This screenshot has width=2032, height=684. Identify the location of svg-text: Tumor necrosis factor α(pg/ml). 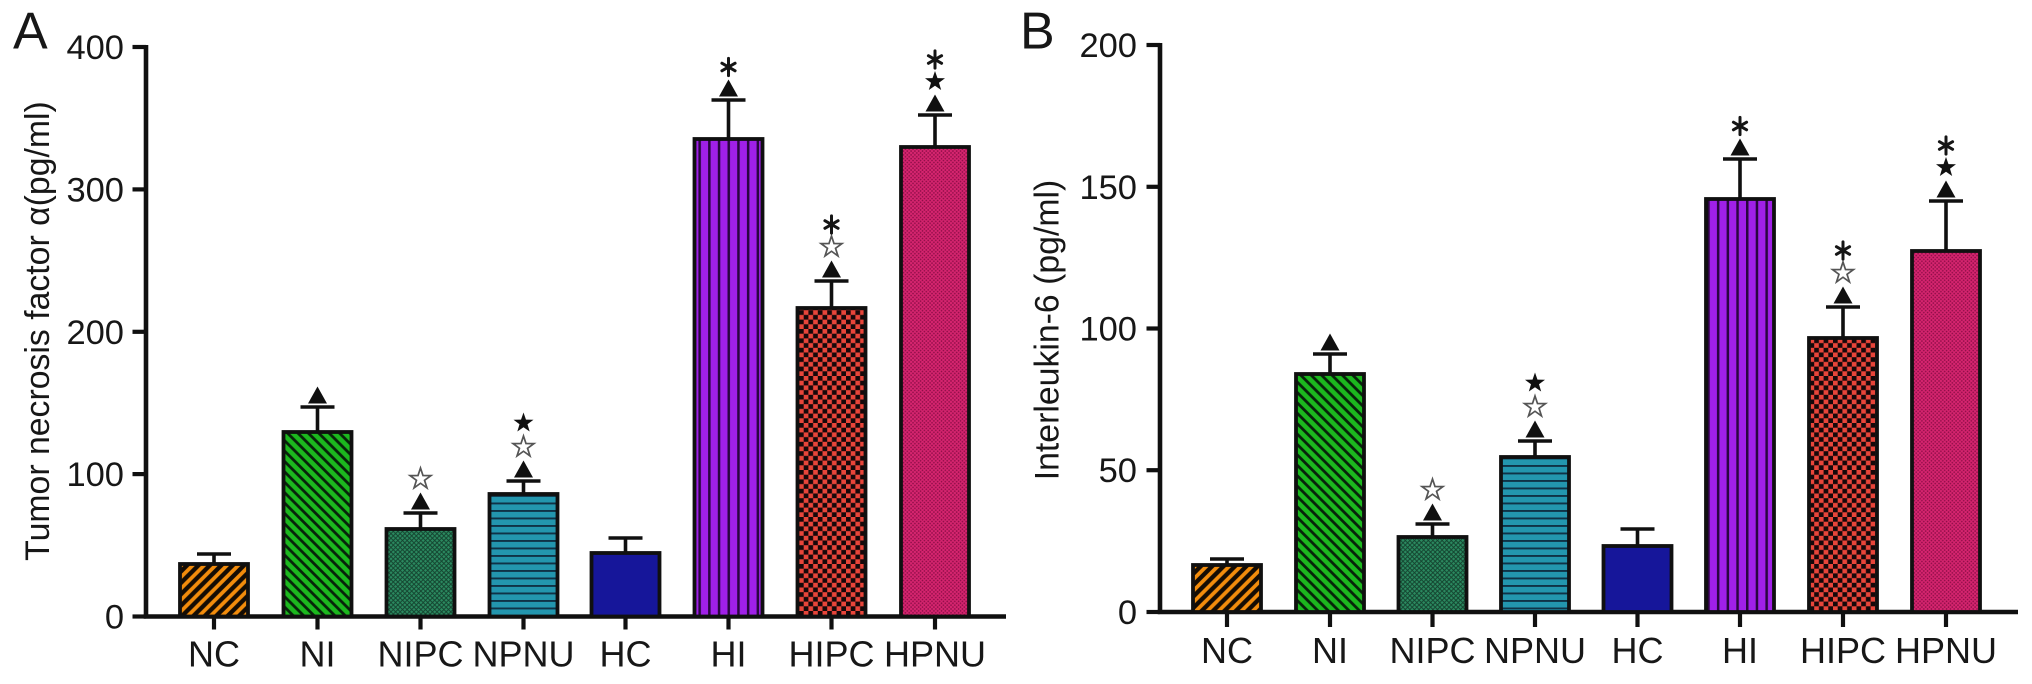
(38, 331).